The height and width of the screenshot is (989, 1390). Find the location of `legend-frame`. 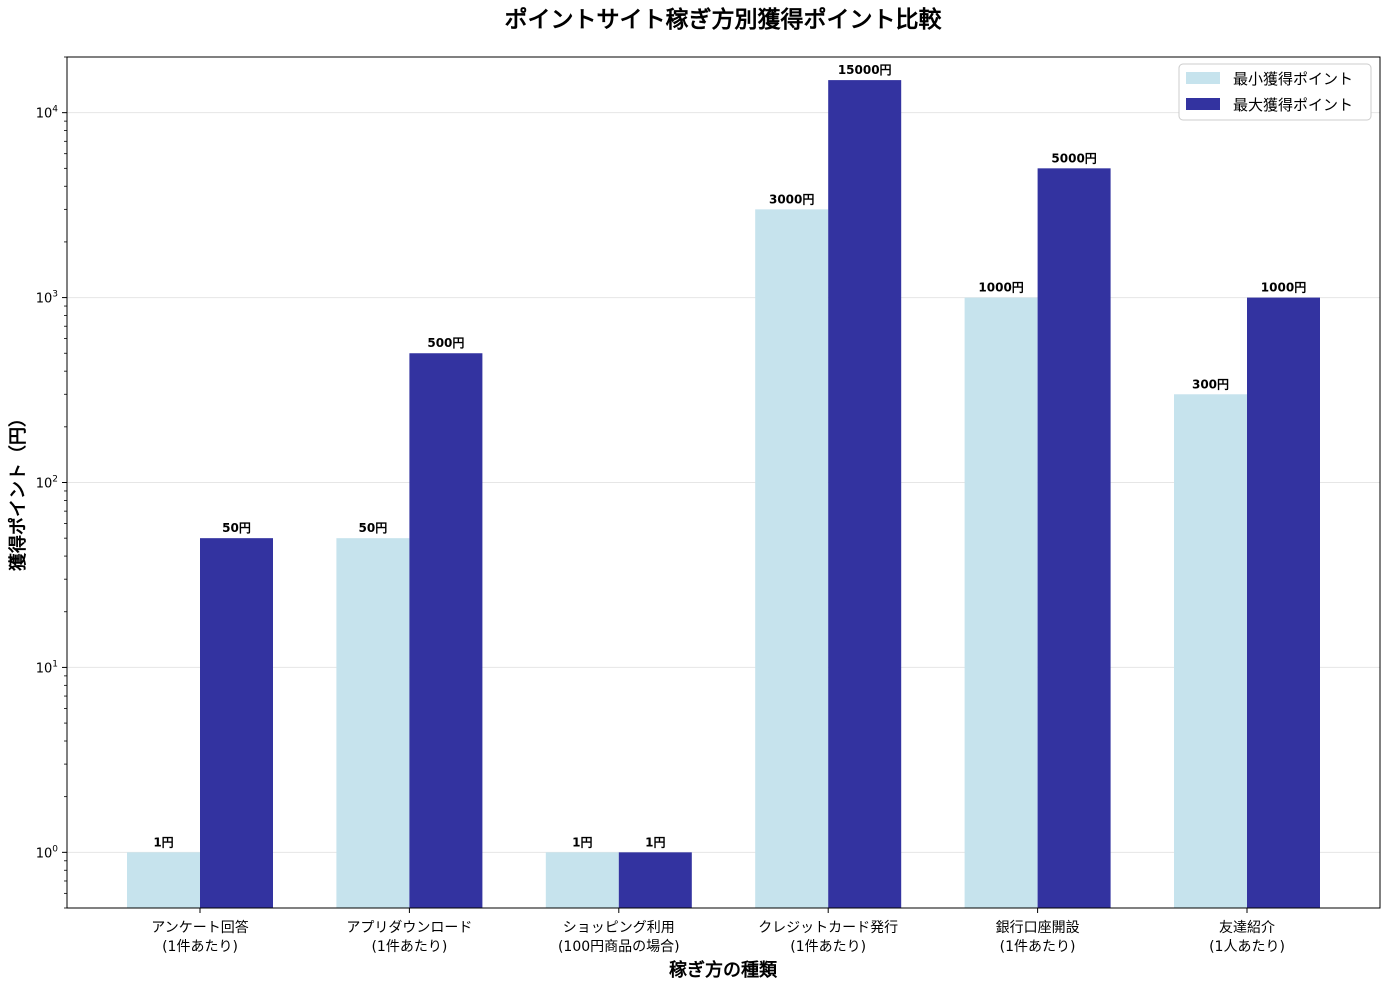

legend-frame is located at coordinates (1275, 92).